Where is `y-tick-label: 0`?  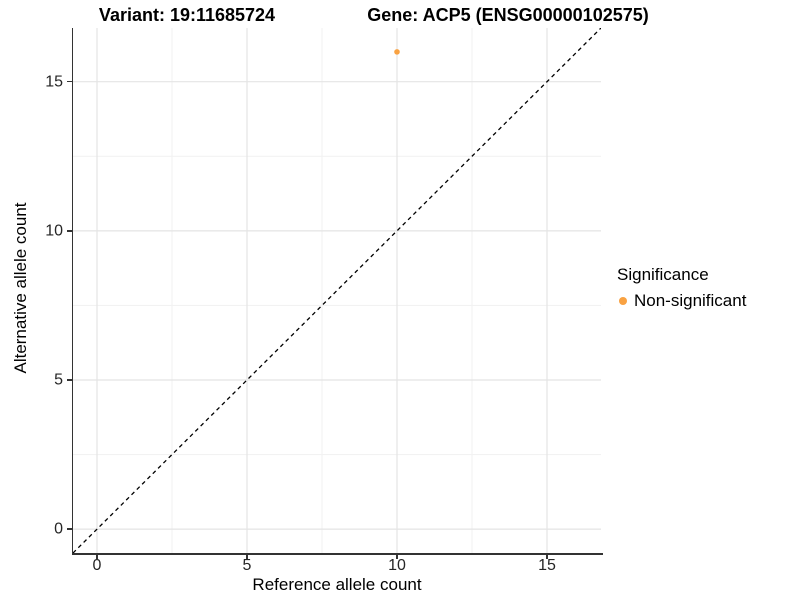
y-tick-label: 0 is located at coordinates (58, 529).